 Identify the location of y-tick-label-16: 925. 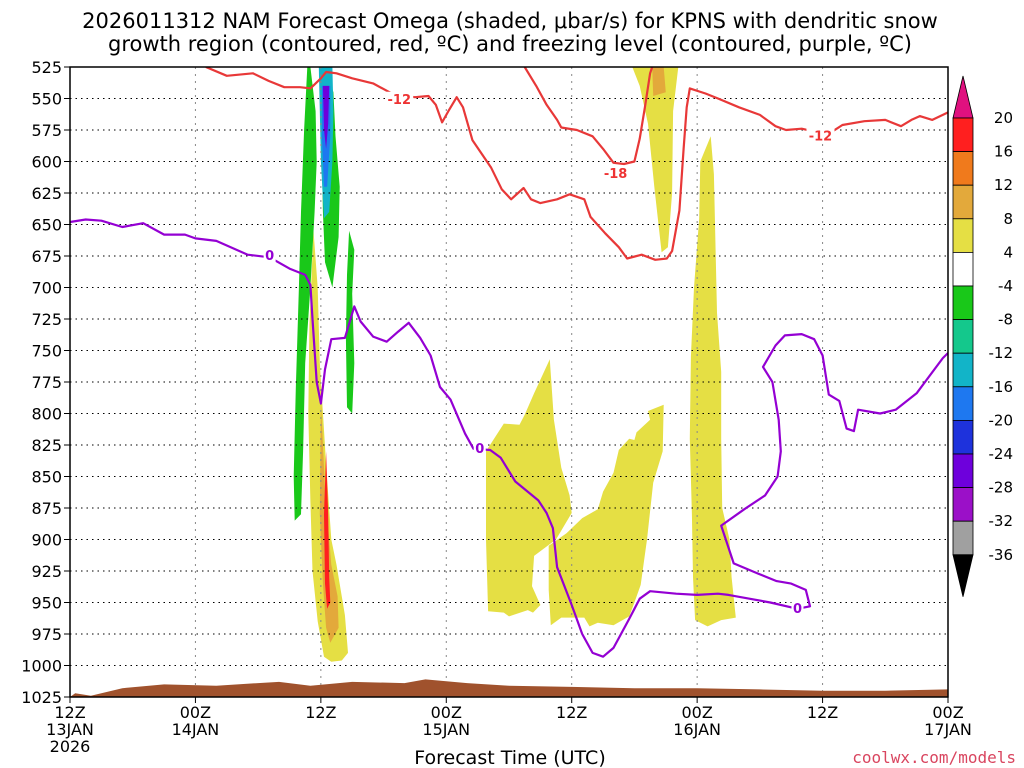
(46, 571).